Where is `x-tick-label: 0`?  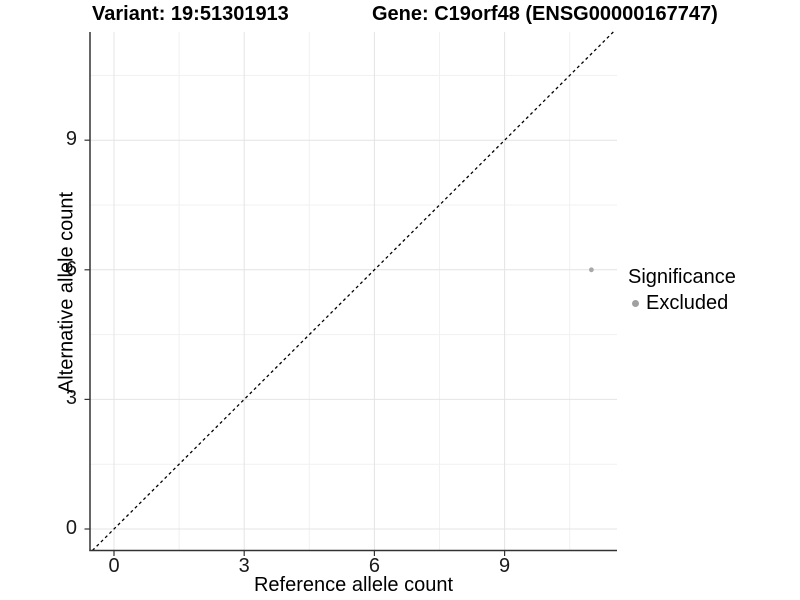 x-tick-label: 0 is located at coordinates (114, 566).